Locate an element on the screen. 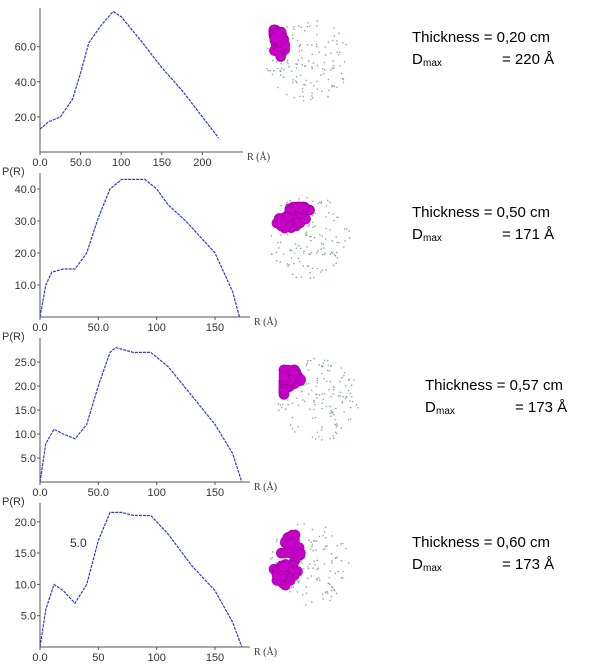 Image resolution: width=605 pixels, height=666 pixels. y-tick-label: 30.0 is located at coordinates (25, 222).